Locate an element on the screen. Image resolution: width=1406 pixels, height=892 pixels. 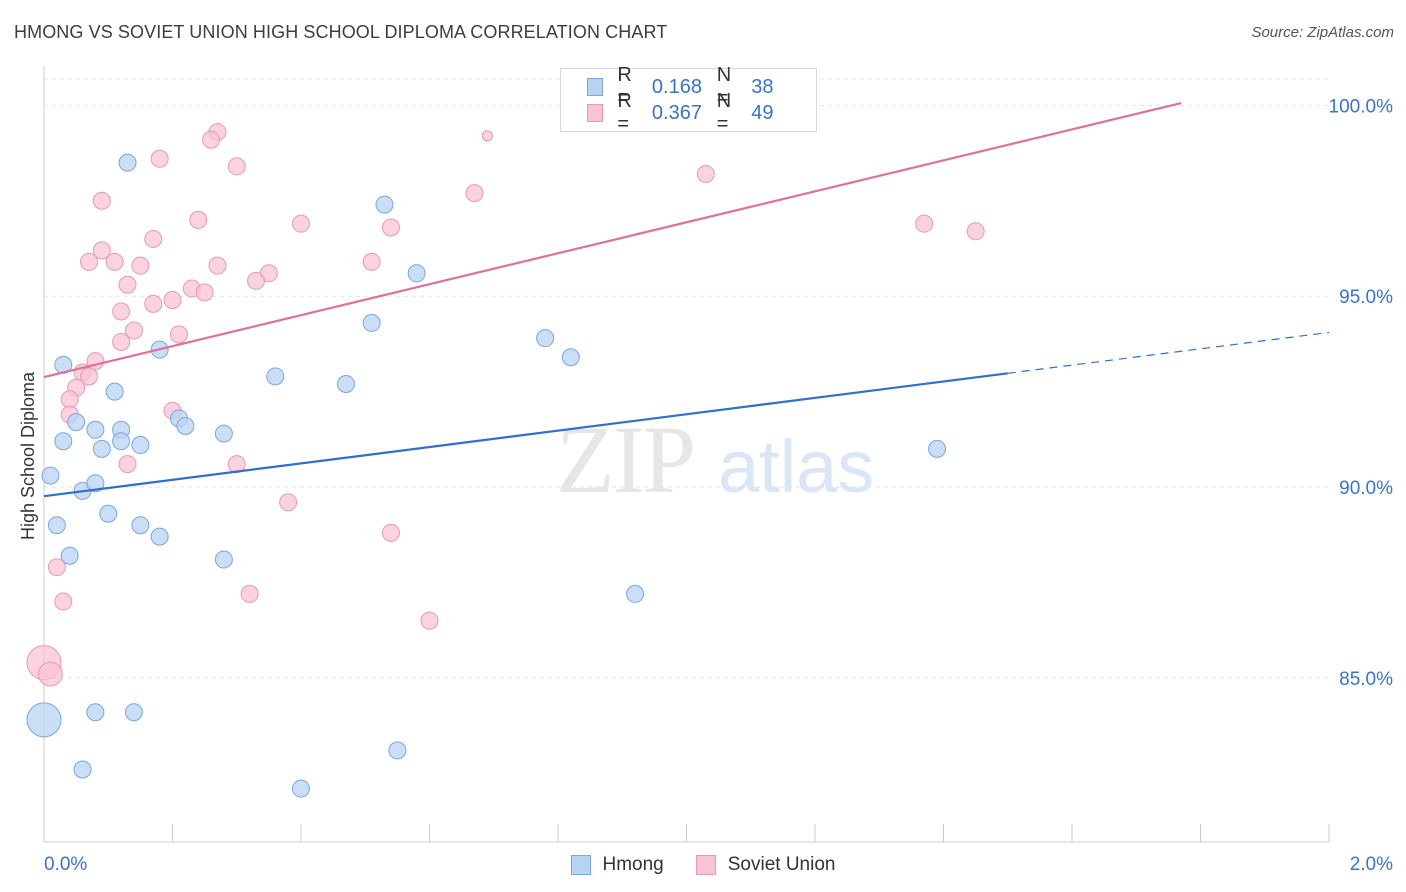
soviet-r-value: 0.367 is located at coordinates (676, 112).